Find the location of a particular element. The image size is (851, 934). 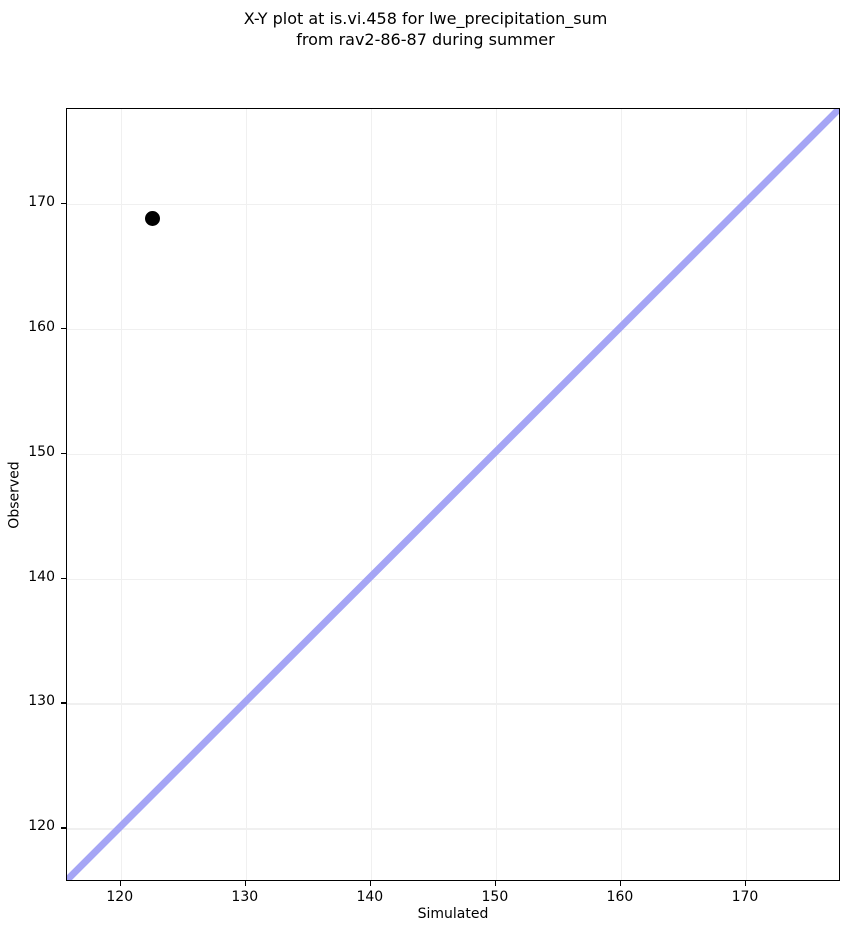

x-tick-label: 120 is located at coordinates (120, 897).